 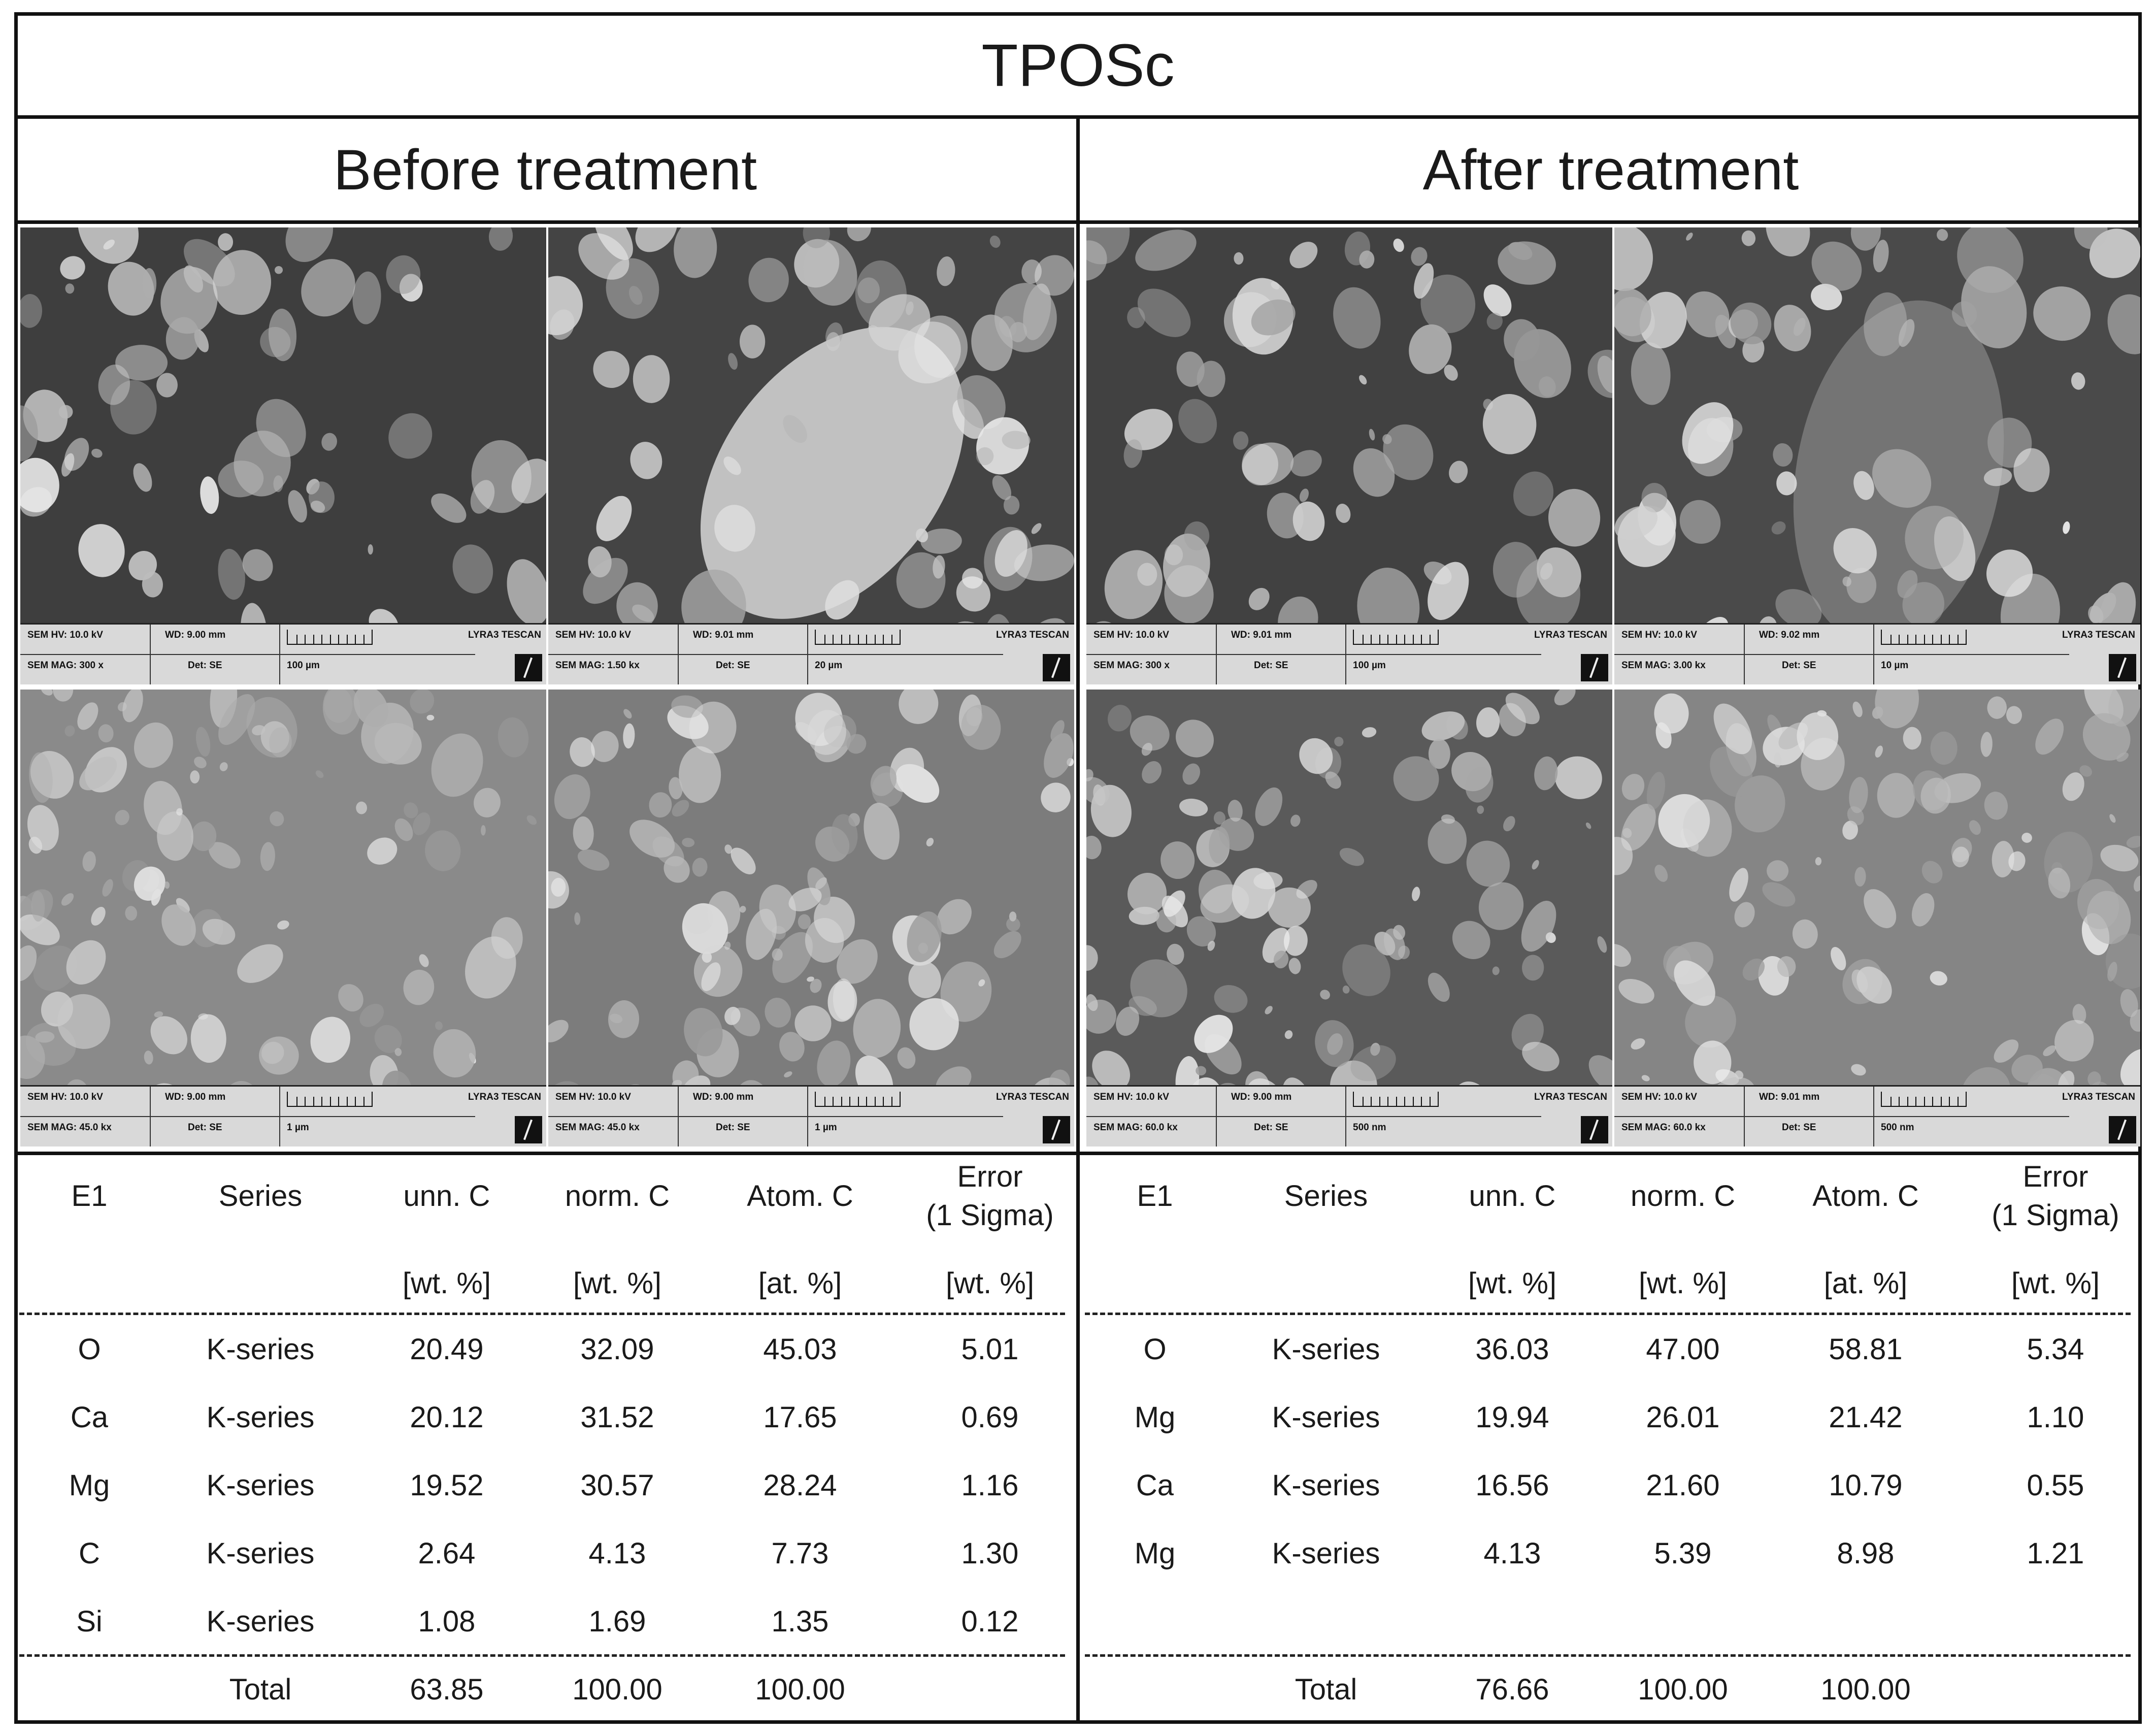 What do you see at coordinates (617, 1417) in the screenshot?
I see `table-cell: 31.52` at bounding box center [617, 1417].